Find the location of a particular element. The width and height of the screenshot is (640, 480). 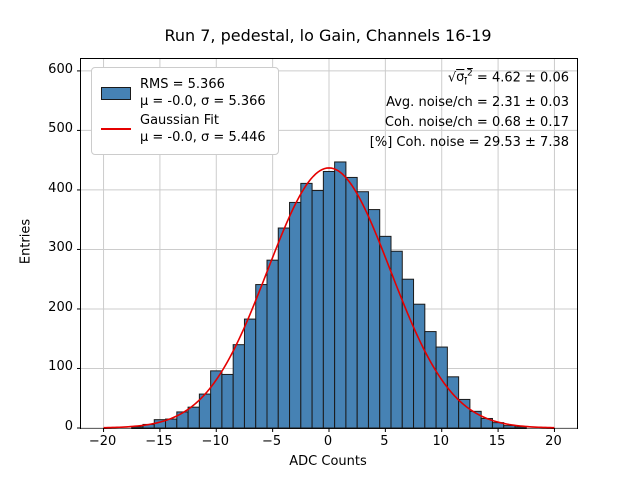

legend-entry-fit: Gaussian Fit μ = -0.0, σ = 5.446 is located at coordinates (183, 129).